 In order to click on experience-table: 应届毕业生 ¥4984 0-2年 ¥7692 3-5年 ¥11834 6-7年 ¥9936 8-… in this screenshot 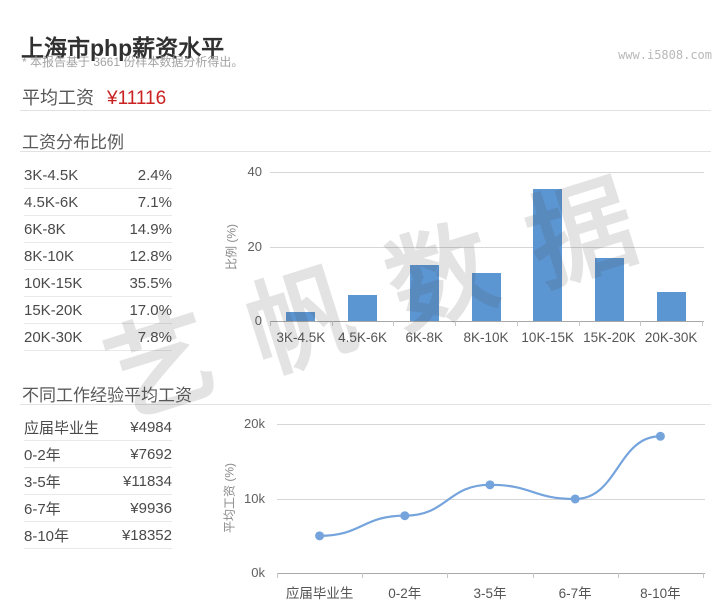, I will do `click(98, 481)`.